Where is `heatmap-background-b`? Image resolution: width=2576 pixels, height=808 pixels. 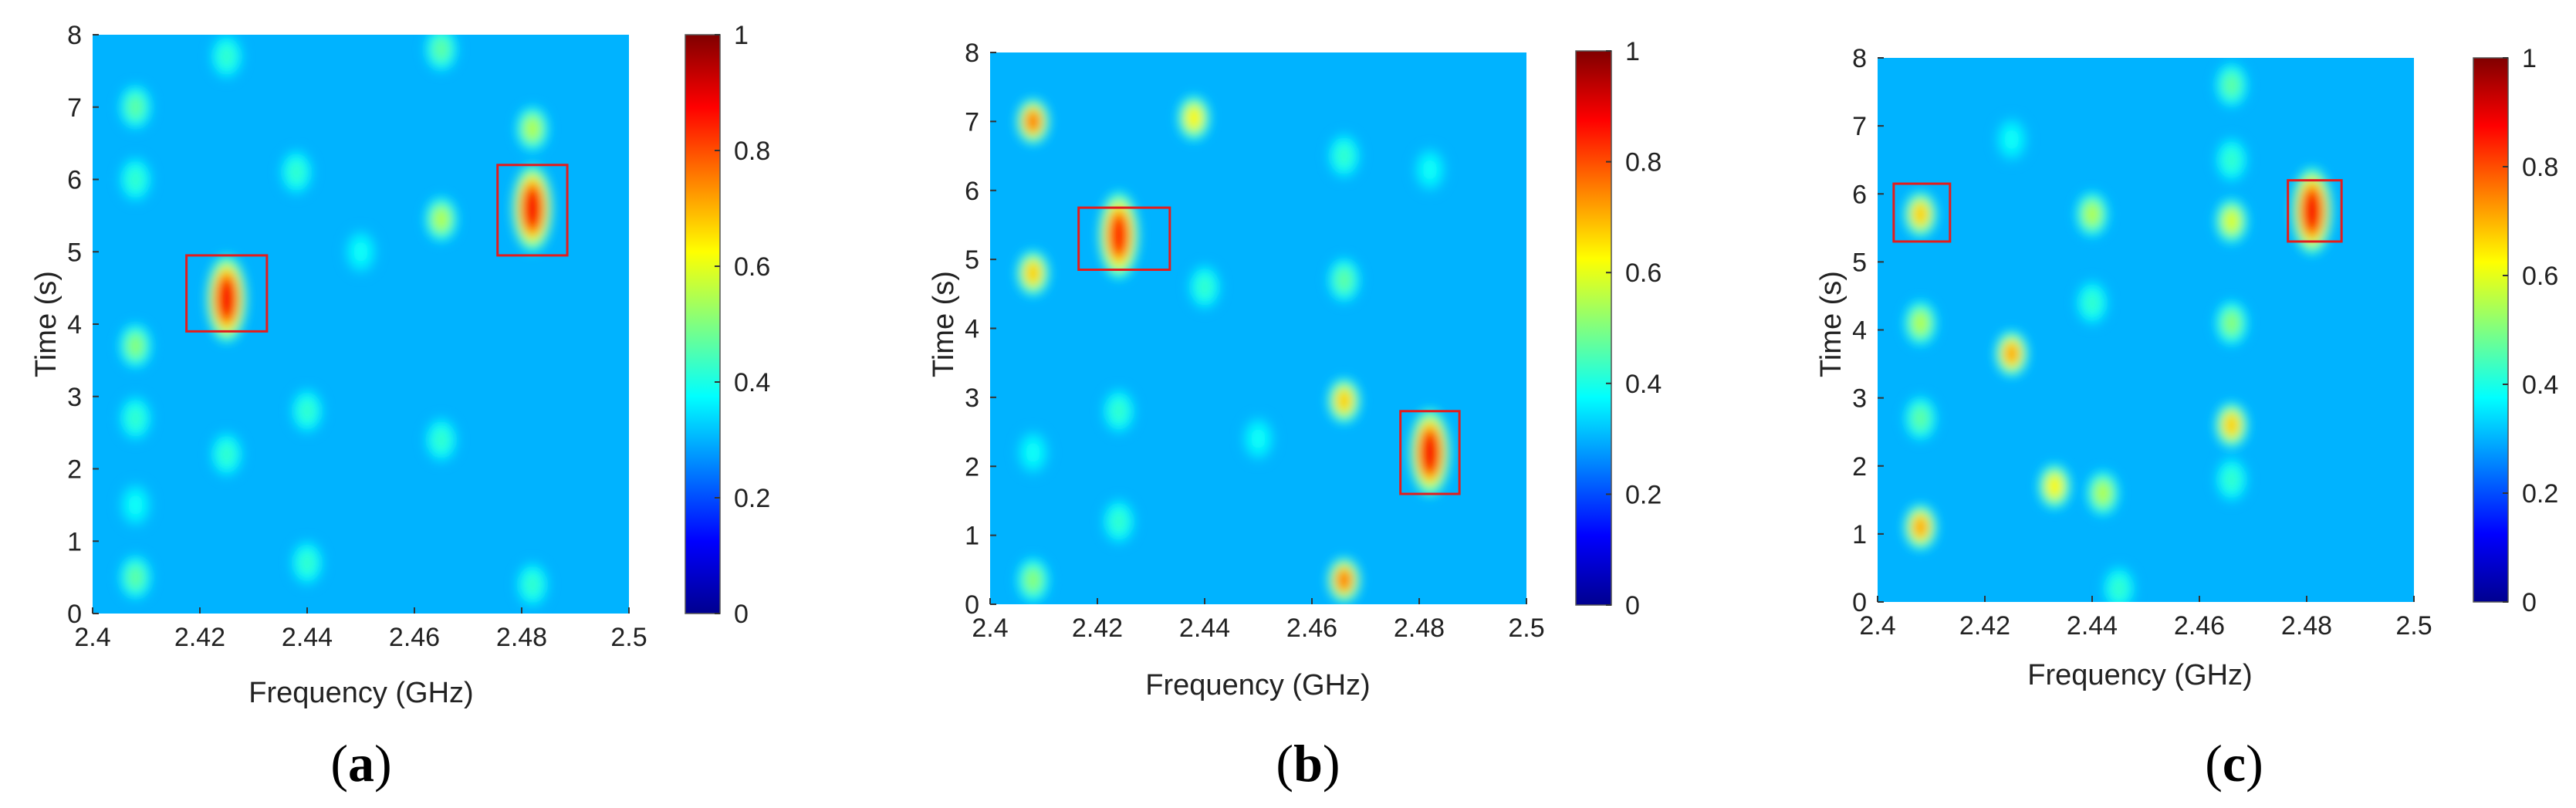 heatmap-background-b is located at coordinates (1258, 328).